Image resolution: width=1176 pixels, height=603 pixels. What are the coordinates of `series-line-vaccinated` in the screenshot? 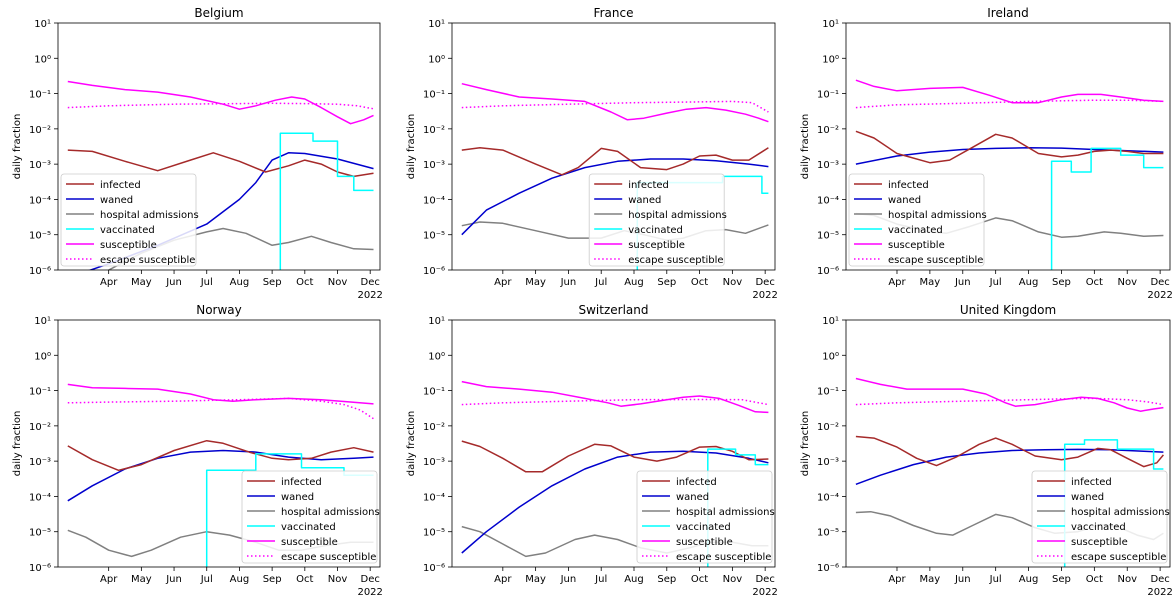 It's located at (326, 201).